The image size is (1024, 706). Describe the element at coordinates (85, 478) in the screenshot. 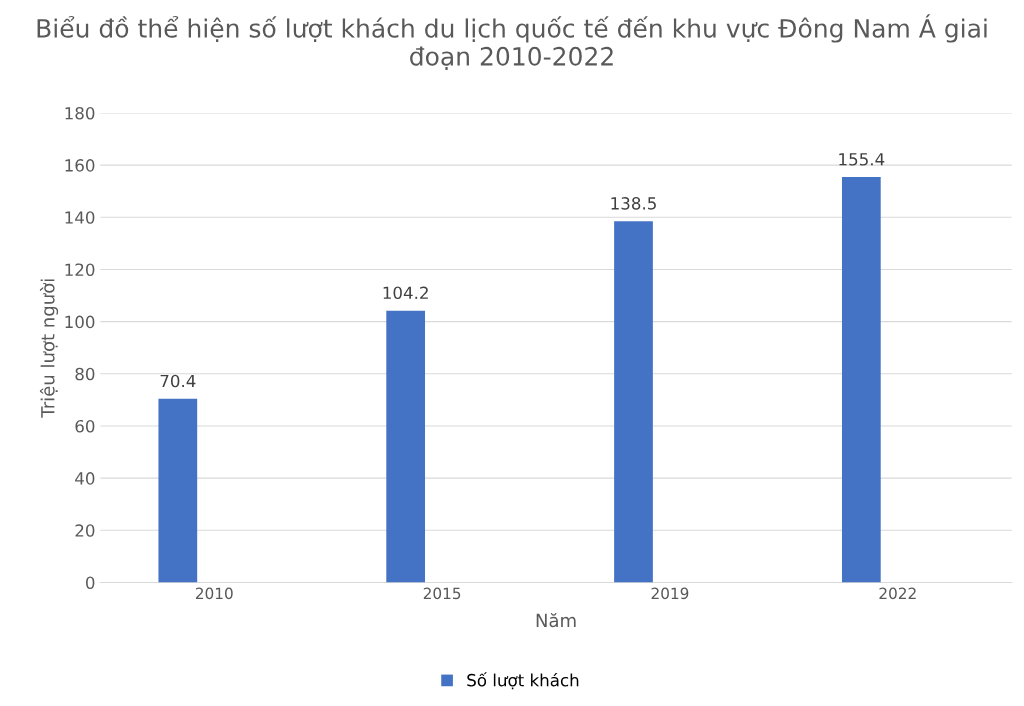

I see `y-tick-label: 40` at that location.